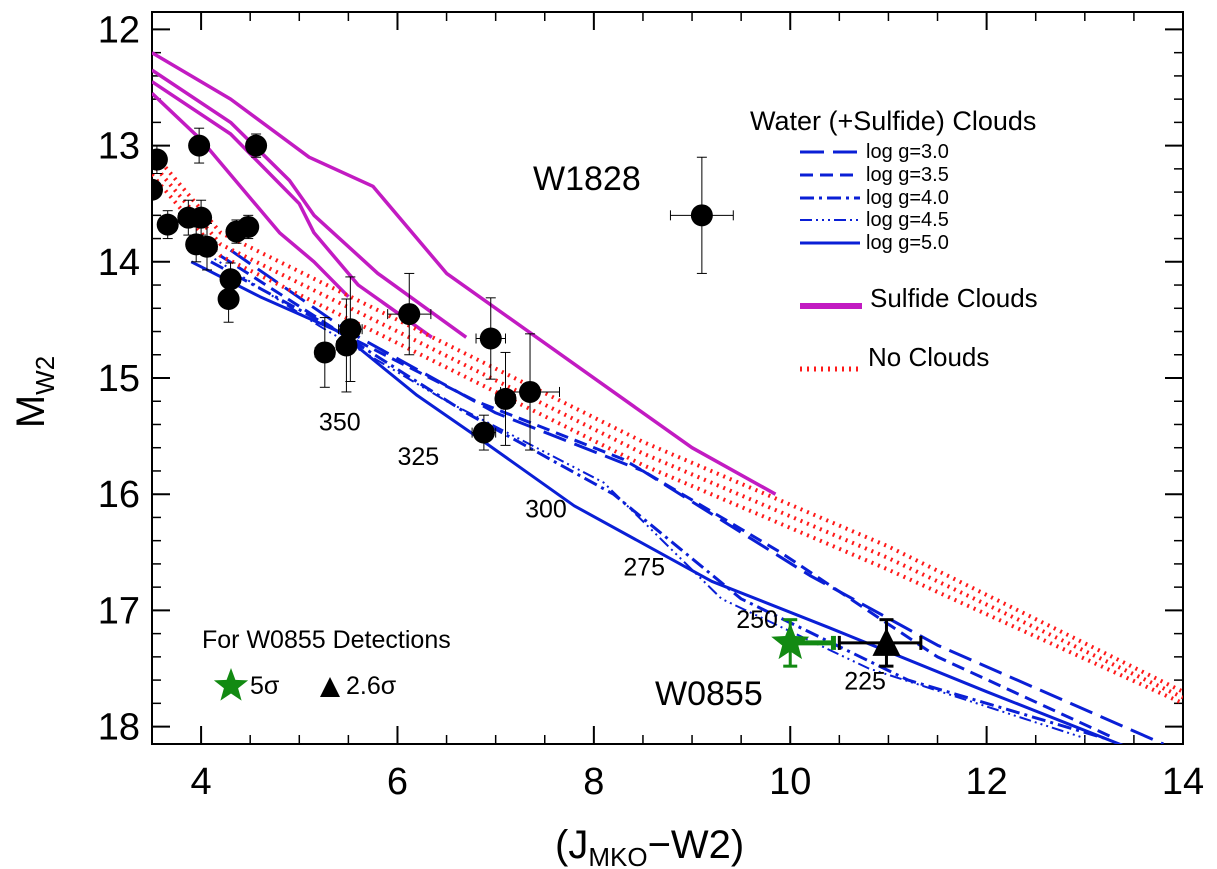 The image size is (1217, 869). What do you see at coordinates (34, 392) in the screenshot?
I see `y-axis-title: MW2` at bounding box center [34, 392].